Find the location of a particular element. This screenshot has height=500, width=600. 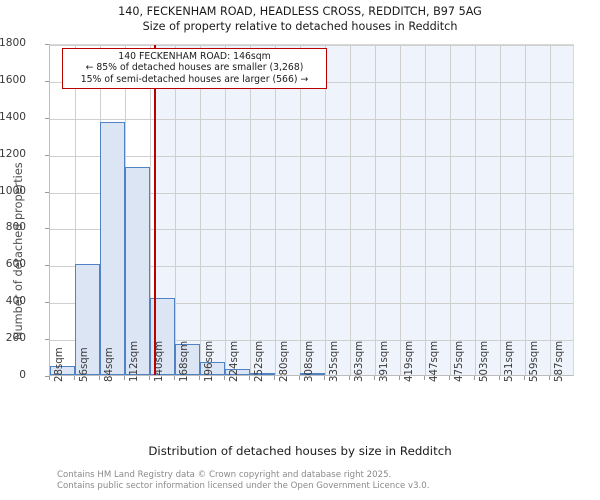

x-tick-label: 447sqm is located at coordinates (434, 361).